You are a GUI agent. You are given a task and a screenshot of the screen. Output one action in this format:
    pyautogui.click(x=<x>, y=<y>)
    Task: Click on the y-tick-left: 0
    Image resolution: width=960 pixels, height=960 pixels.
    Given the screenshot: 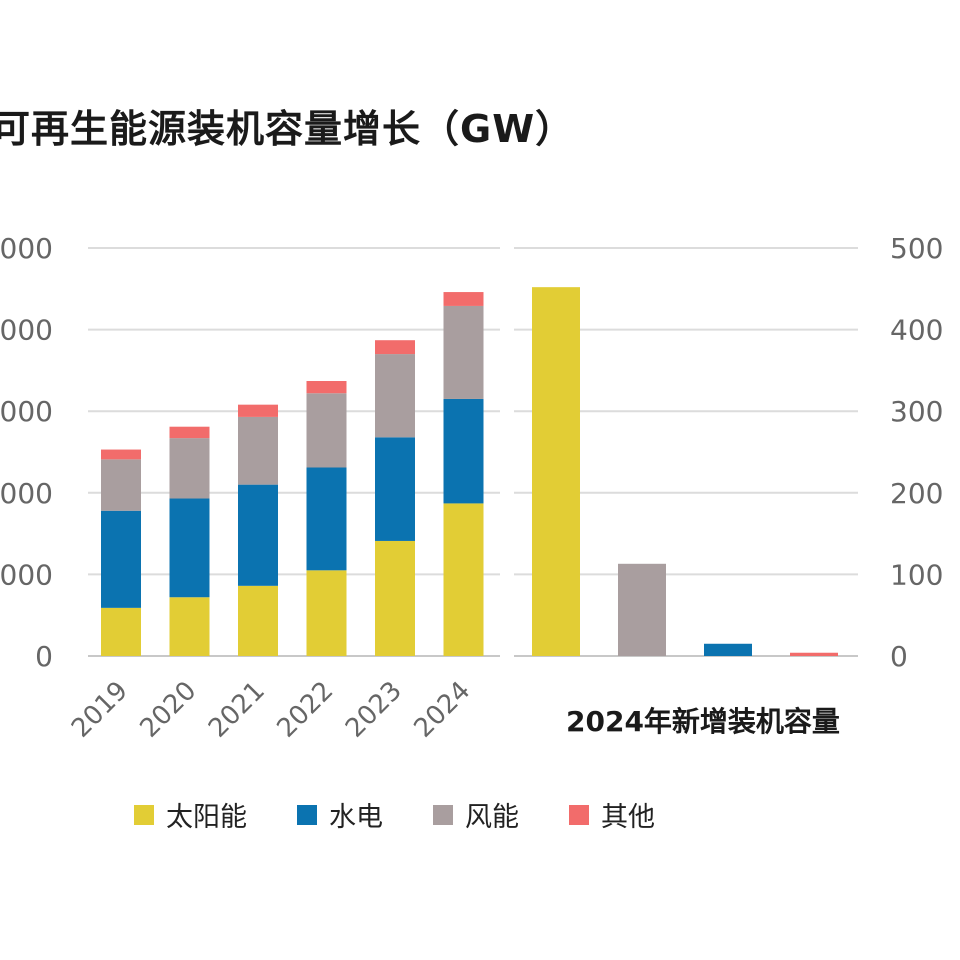 What is the action you would take?
    pyautogui.click(x=44, y=656)
    